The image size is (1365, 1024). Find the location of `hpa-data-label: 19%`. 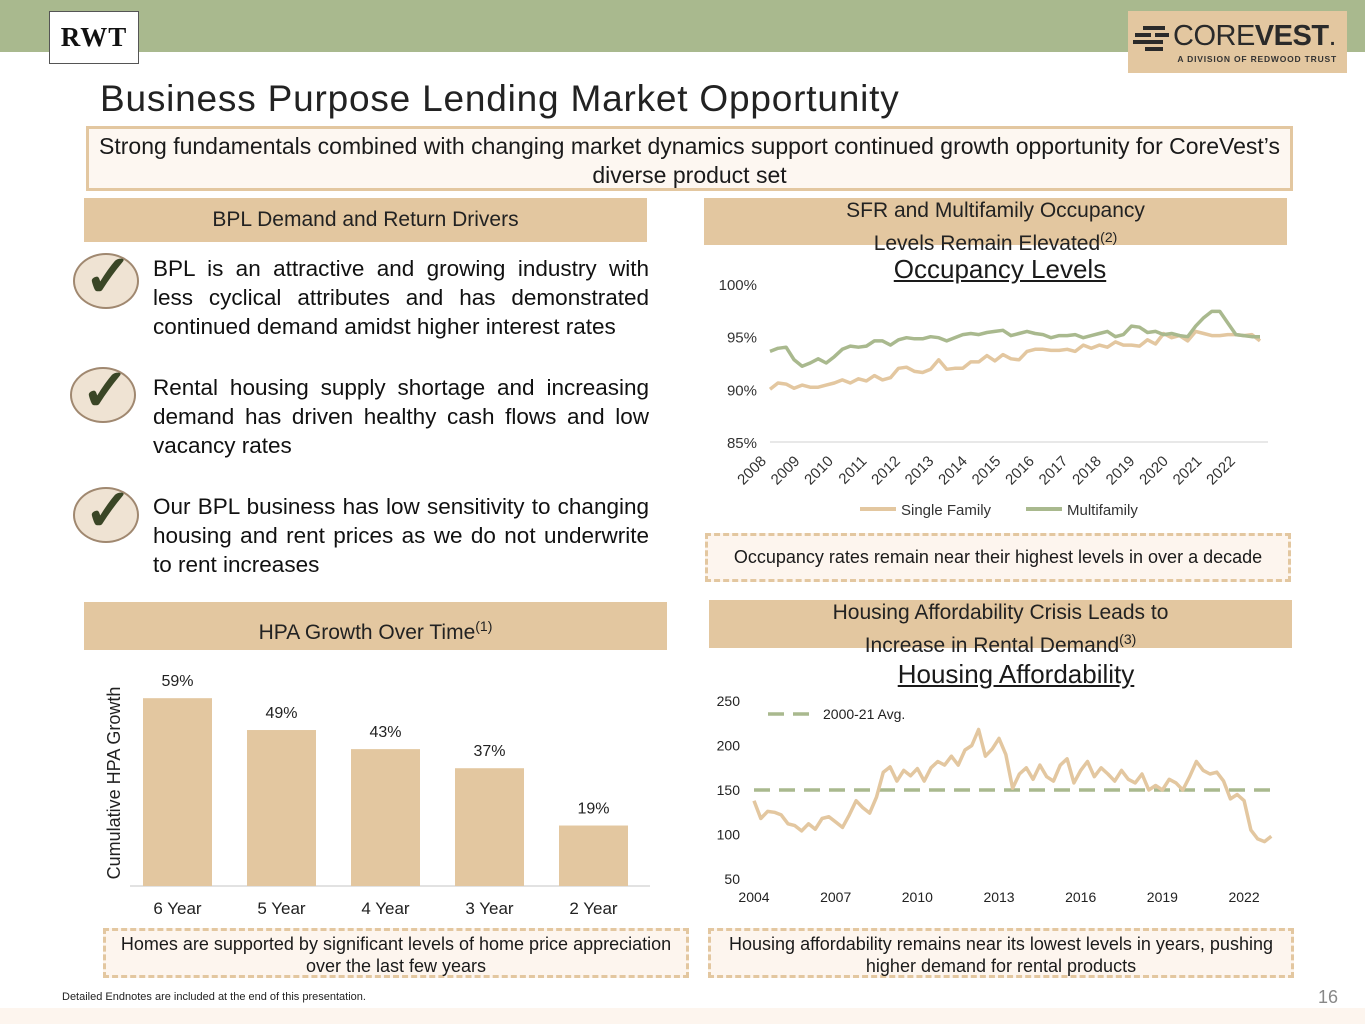

hpa-data-label: 19% is located at coordinates (593, 809).